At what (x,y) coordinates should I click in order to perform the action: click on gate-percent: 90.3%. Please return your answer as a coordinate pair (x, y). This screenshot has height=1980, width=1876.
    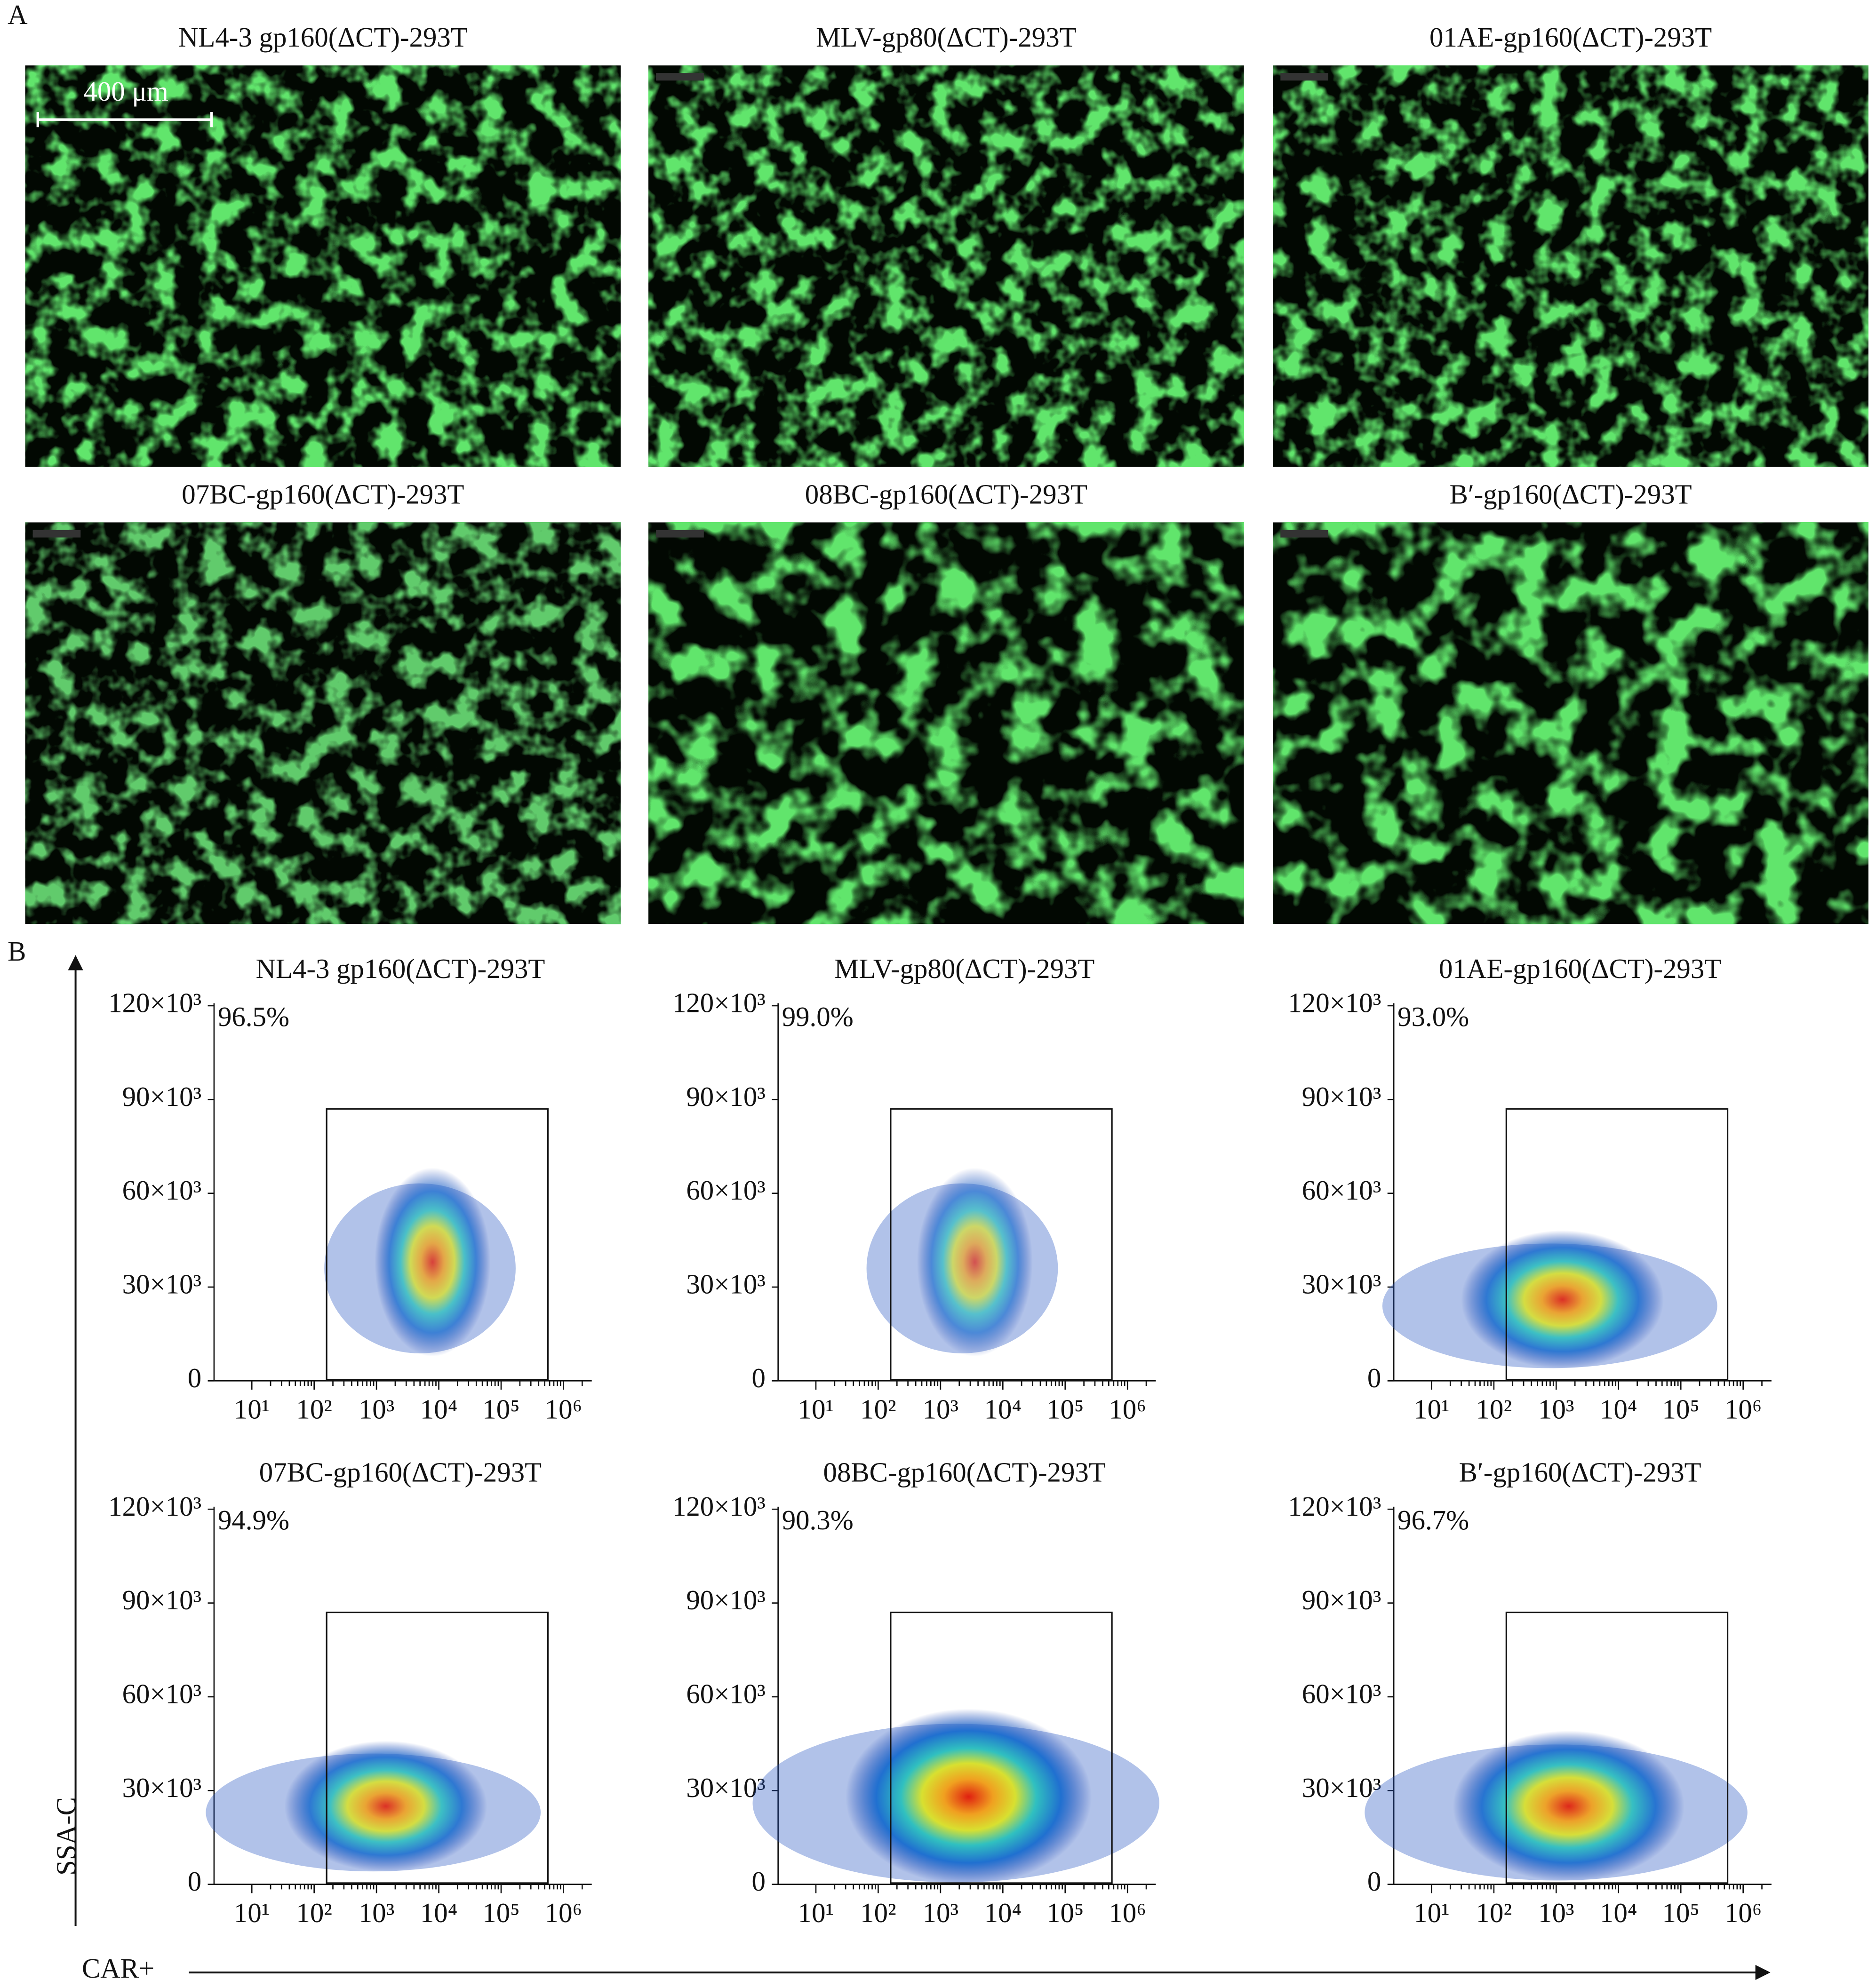
    Looking at the image, I should click on (818, 1520).